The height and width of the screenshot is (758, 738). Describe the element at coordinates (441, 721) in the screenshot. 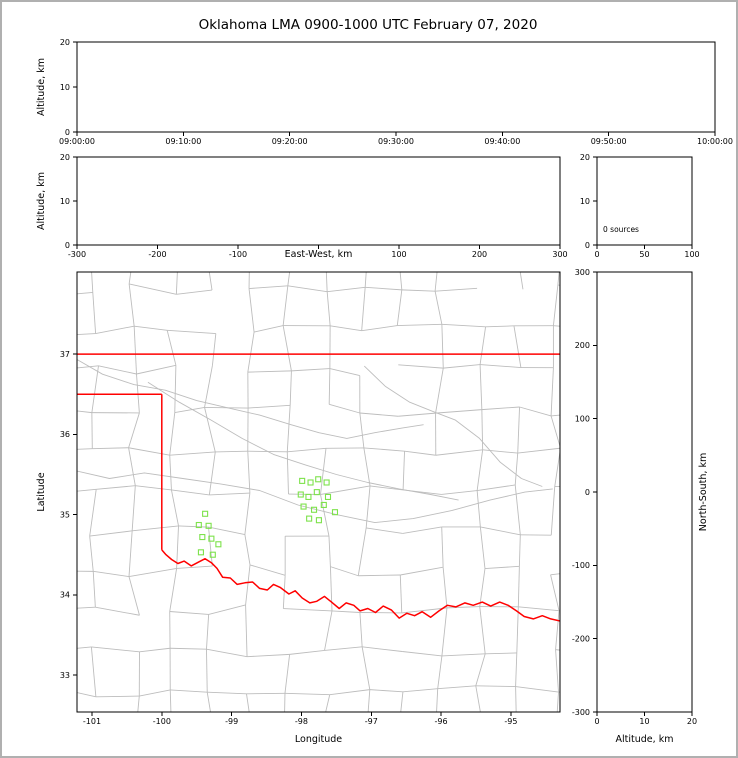

I see `svg-text: -96` at that location.